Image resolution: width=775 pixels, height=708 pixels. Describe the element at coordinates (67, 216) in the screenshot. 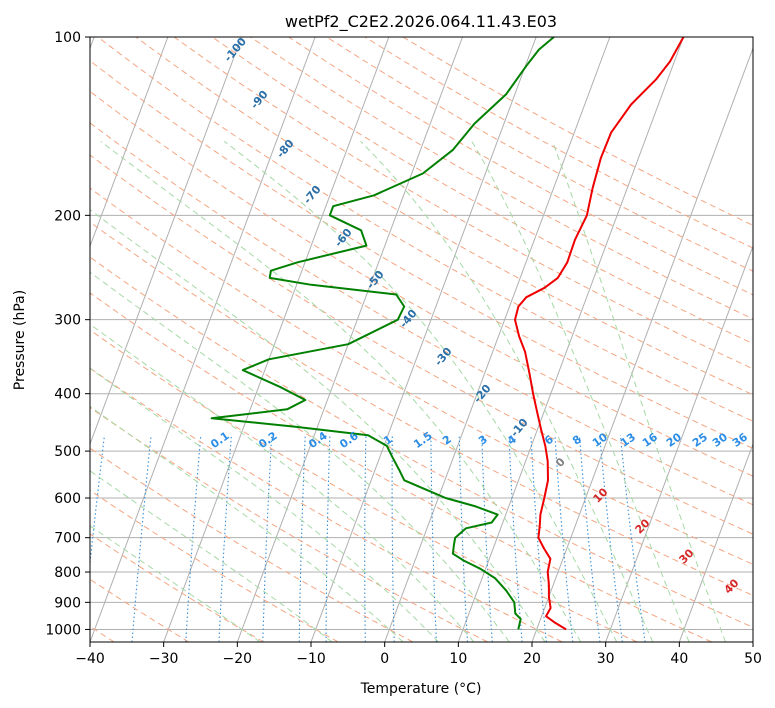

I see `y-tick-label: 200` at that location.